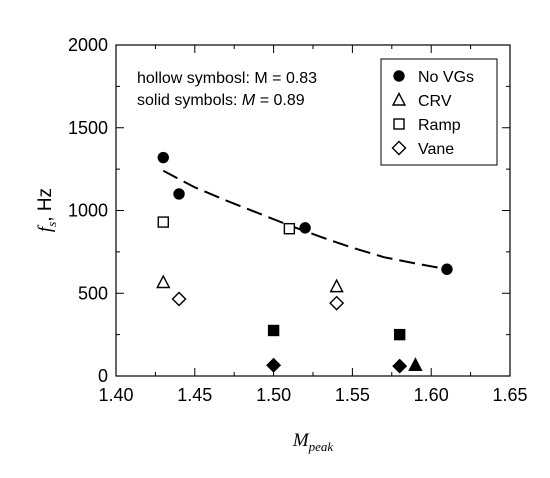 Image resolution: width=550 pixels, height=478 pixels. Describe the element at coordinates (436, 149) in the screenshot. I see `legend-label-vane: Vane` at that location.